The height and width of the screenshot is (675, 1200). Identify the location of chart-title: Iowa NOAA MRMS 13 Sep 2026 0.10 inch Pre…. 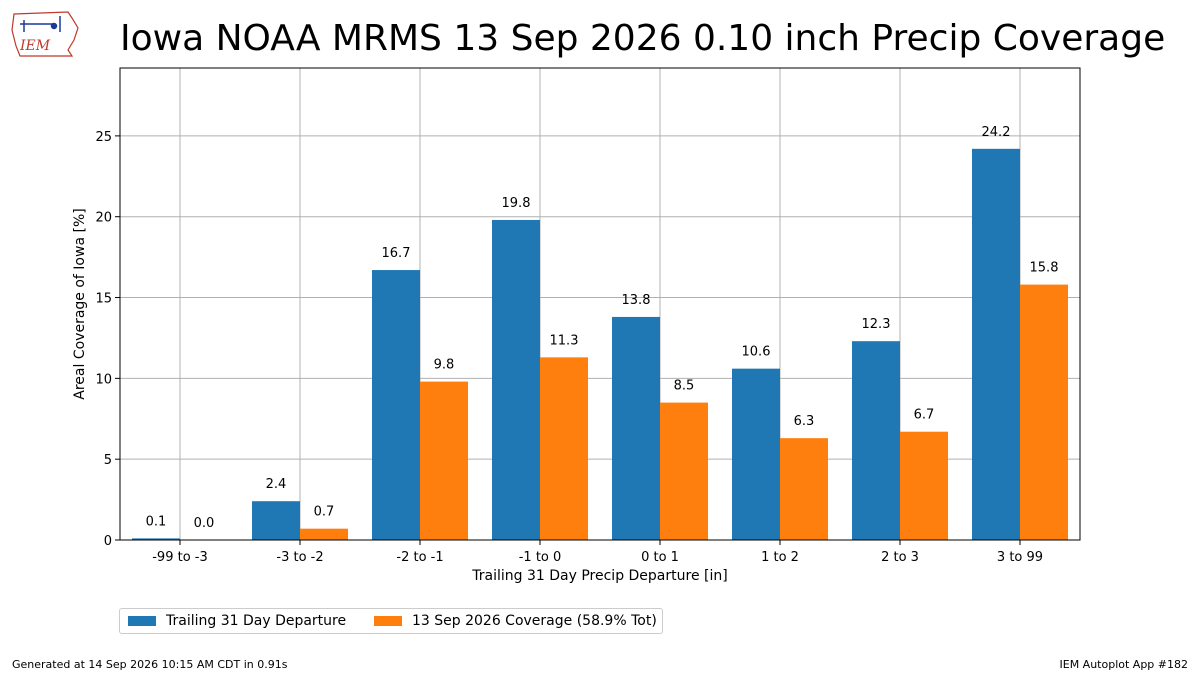
(643, 38).